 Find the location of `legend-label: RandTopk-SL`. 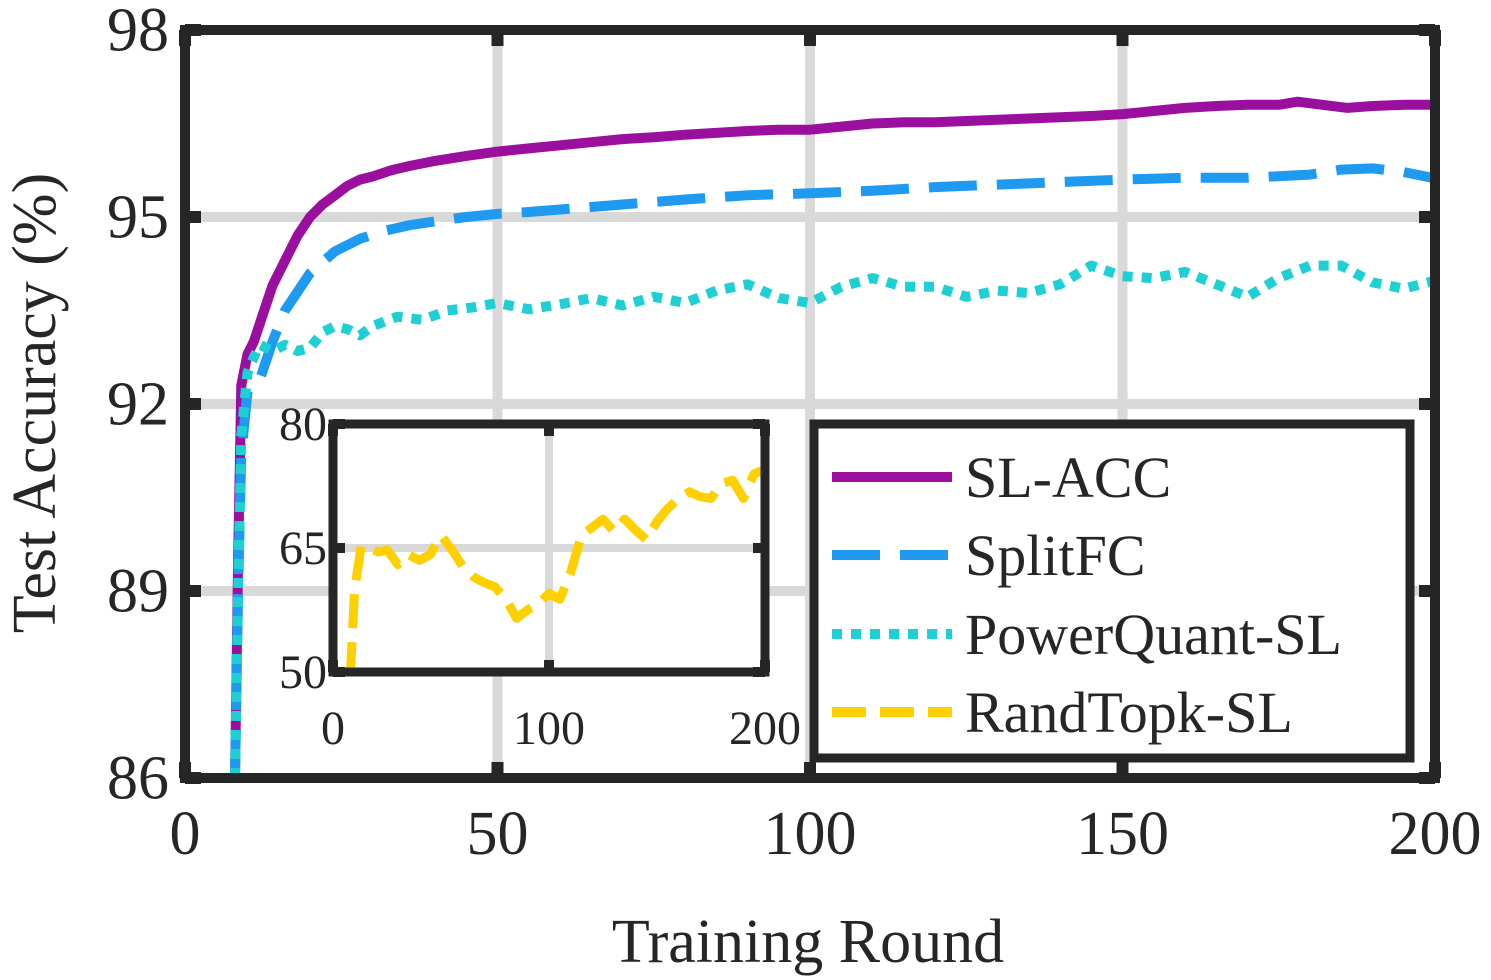

legend-label: RandTopk-SL is located at coordinates (1129, 712).